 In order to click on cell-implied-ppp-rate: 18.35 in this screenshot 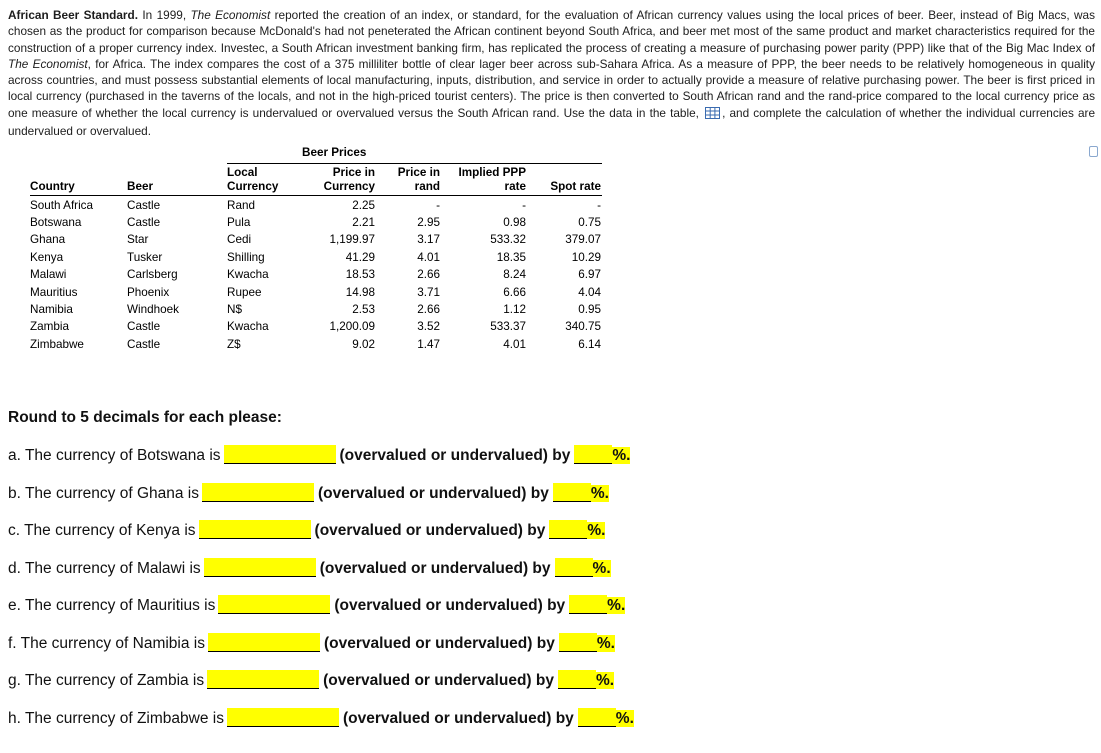, I will do `click(511, 257)`.